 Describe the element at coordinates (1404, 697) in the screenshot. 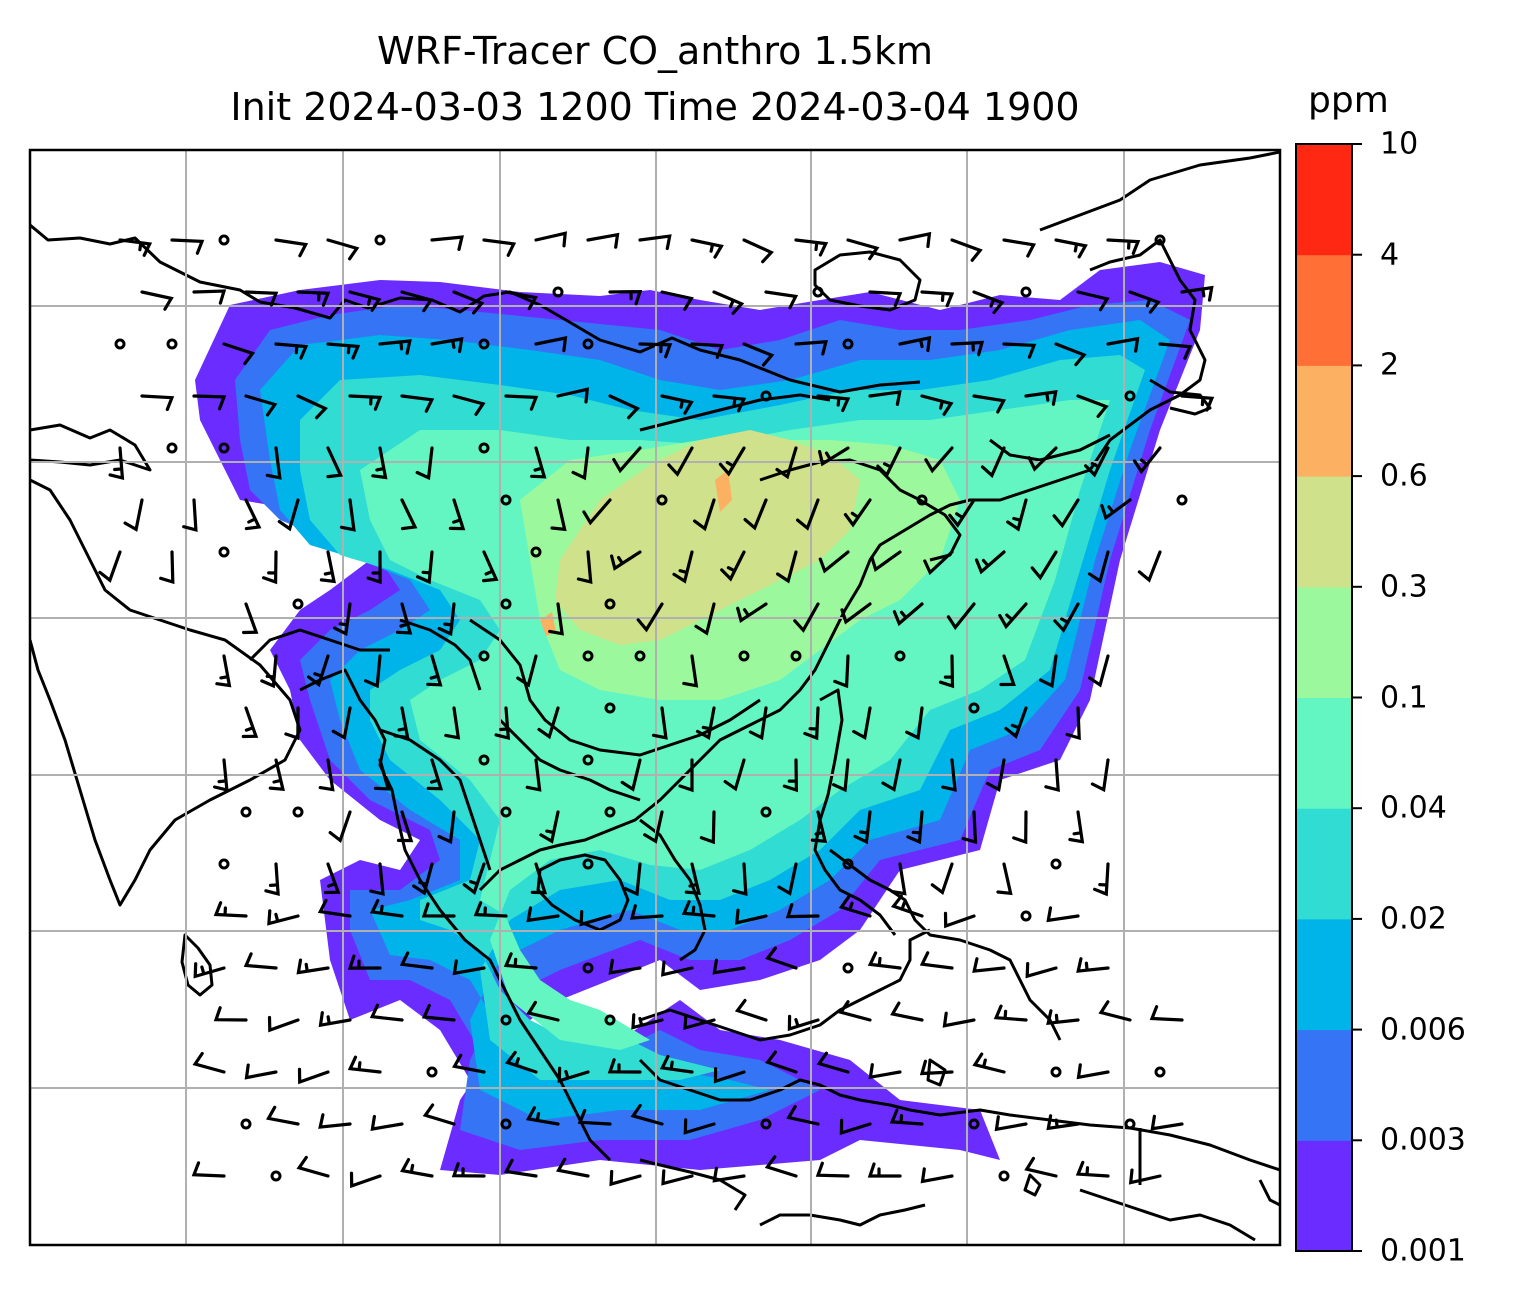

I see `colorbar-tick-label: 0.1` at that location.